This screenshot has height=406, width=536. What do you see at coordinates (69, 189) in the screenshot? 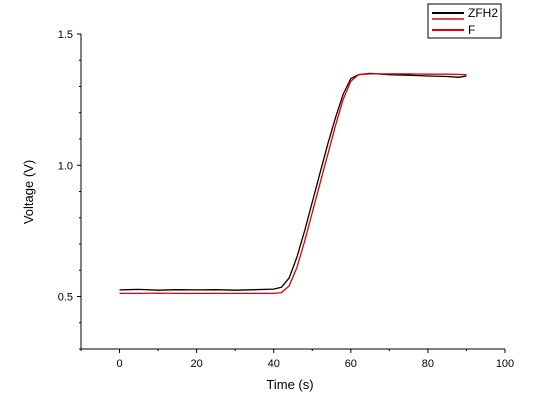
I see `y-axis-ticks: 0.5 1.0 1.5` at bounding box center [69, 189].